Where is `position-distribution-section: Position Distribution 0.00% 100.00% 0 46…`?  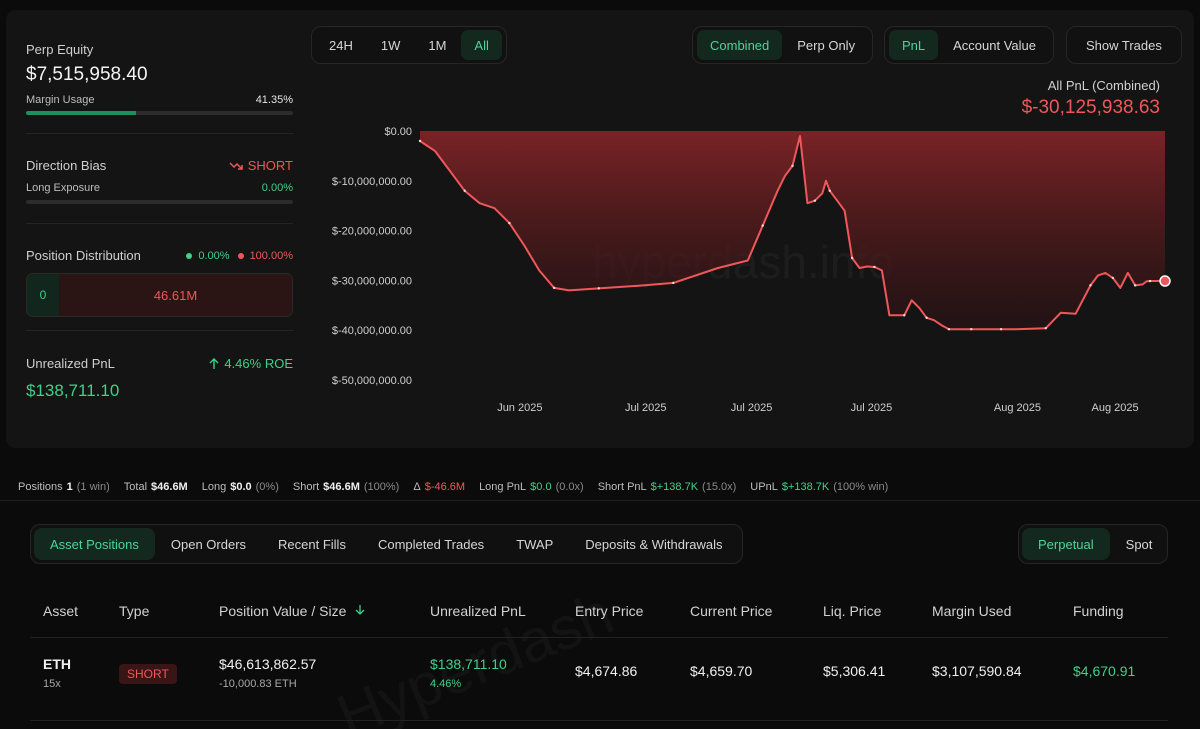 position-distribution-section: Position Distribution 0.00% 100.00% 0 46… is located at coordinates (159, 282).